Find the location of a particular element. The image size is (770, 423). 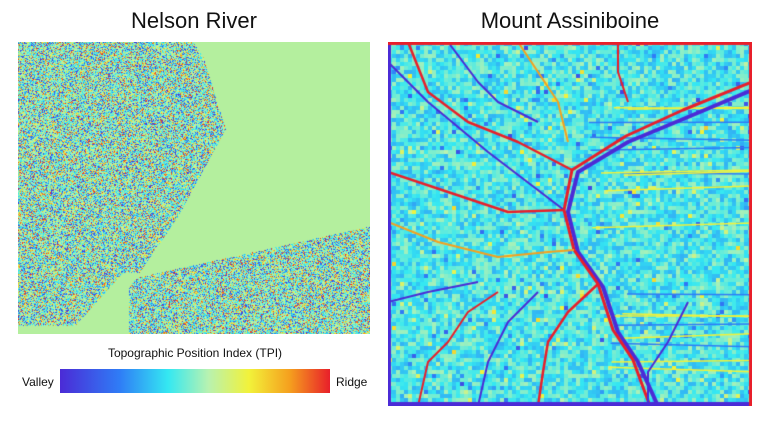

legend-title: Topographic Position Index (TPI) is located at coordinates (195, 353).